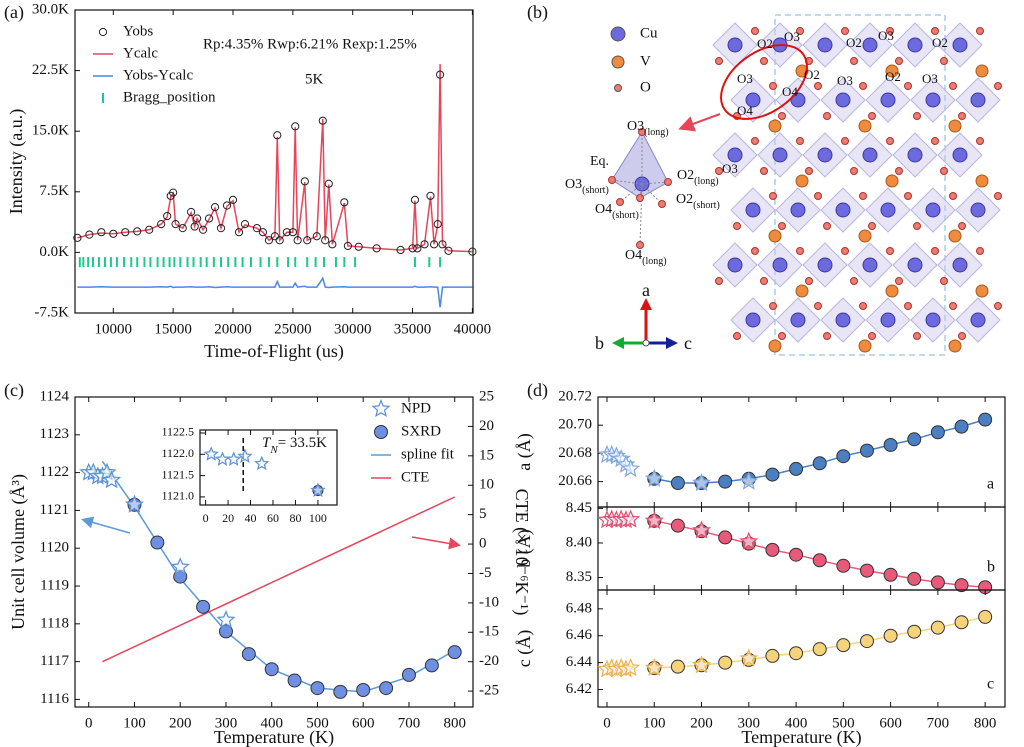 The width and height of the screenshot is (1024, 747). Describe the element at coordinates (684, 199) in the screenshot. I see `atom-name: O2` at that location.